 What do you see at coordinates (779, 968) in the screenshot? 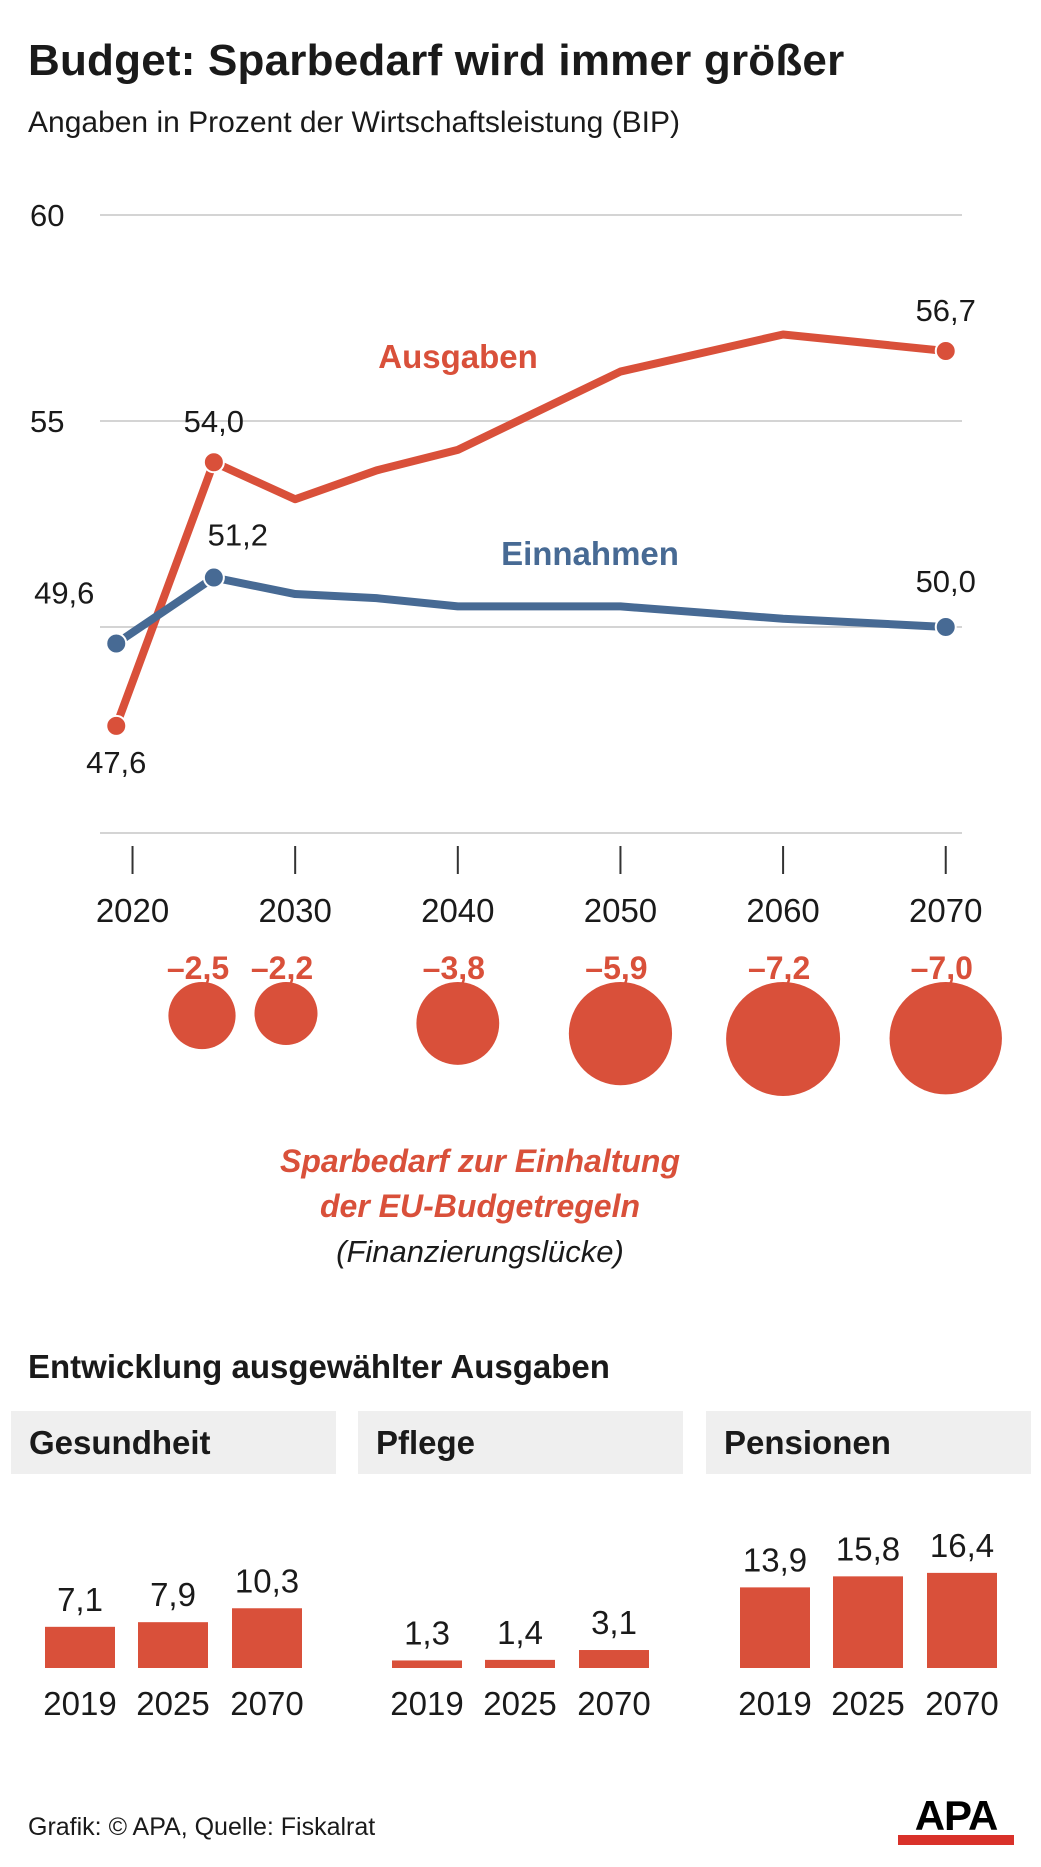
I see `gap-value-label: –7,2` at bounding box center [779, 968].